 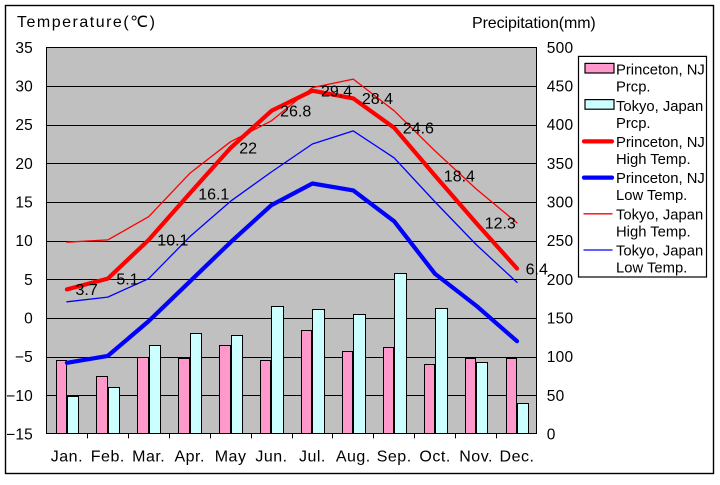 I want to click on svg-text: 28.4, so click(x=377, y=99).